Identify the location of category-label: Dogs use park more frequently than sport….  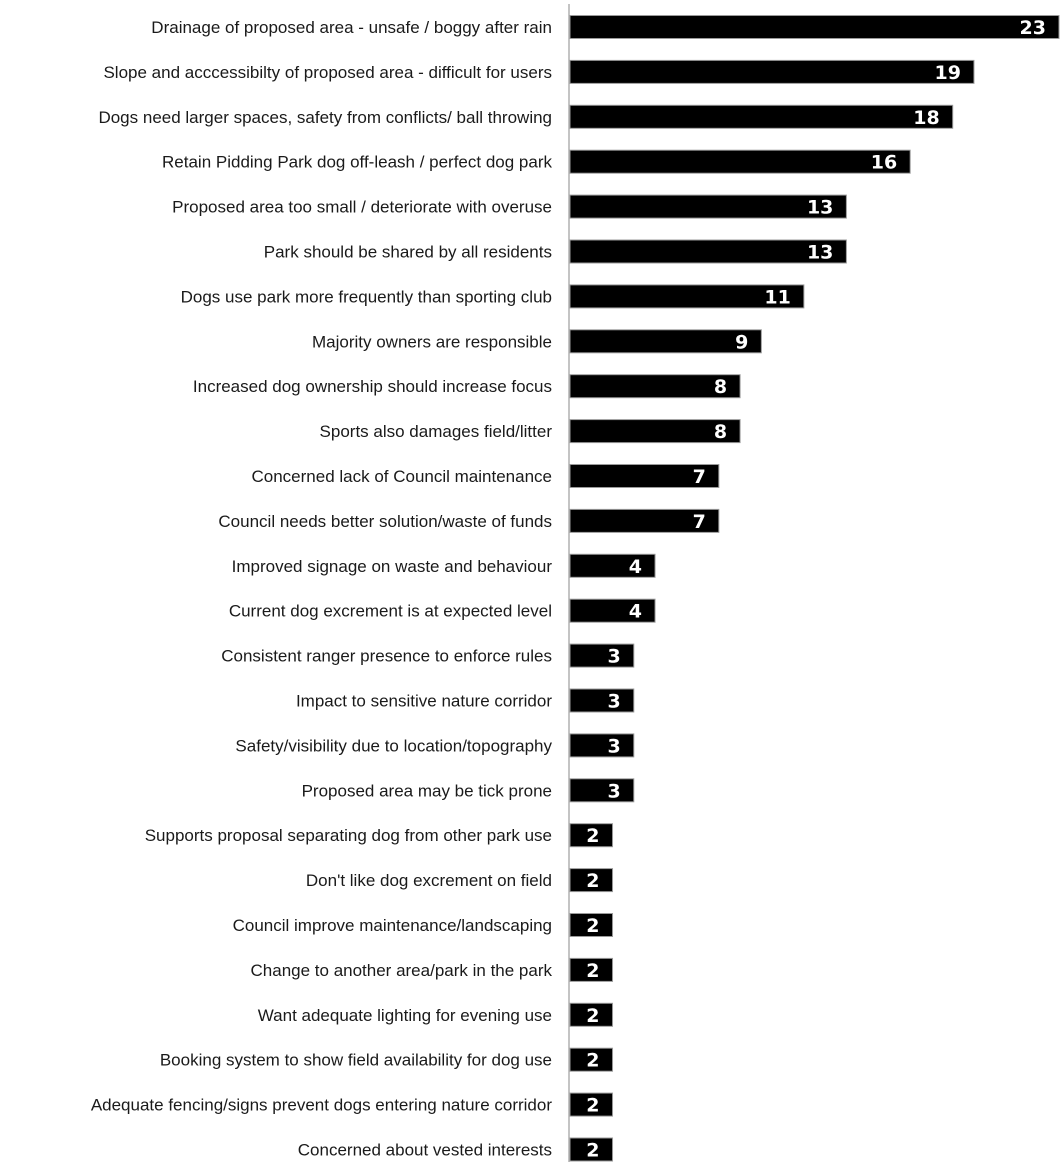
(366, 296).